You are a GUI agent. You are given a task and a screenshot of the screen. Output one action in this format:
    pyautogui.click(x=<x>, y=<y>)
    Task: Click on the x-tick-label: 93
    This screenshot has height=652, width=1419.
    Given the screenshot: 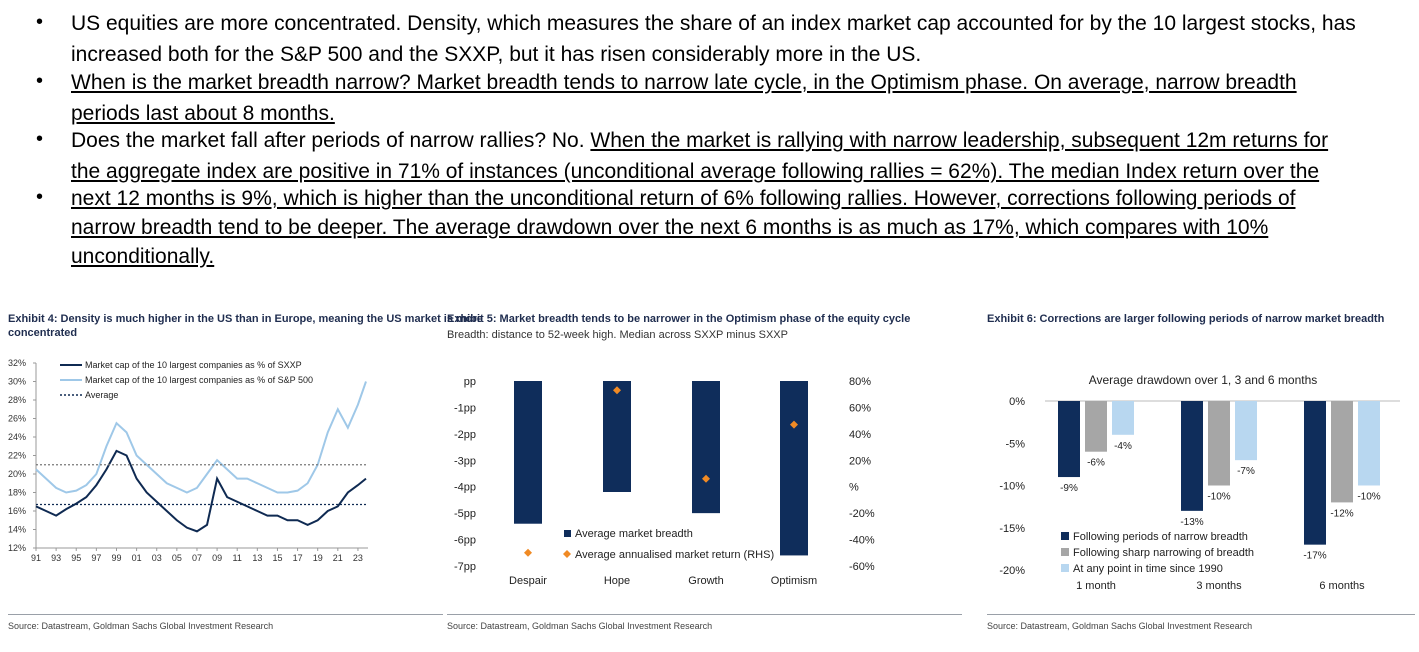 What is the action you would take?
    pyautogui.click(x=56, y=558)
    